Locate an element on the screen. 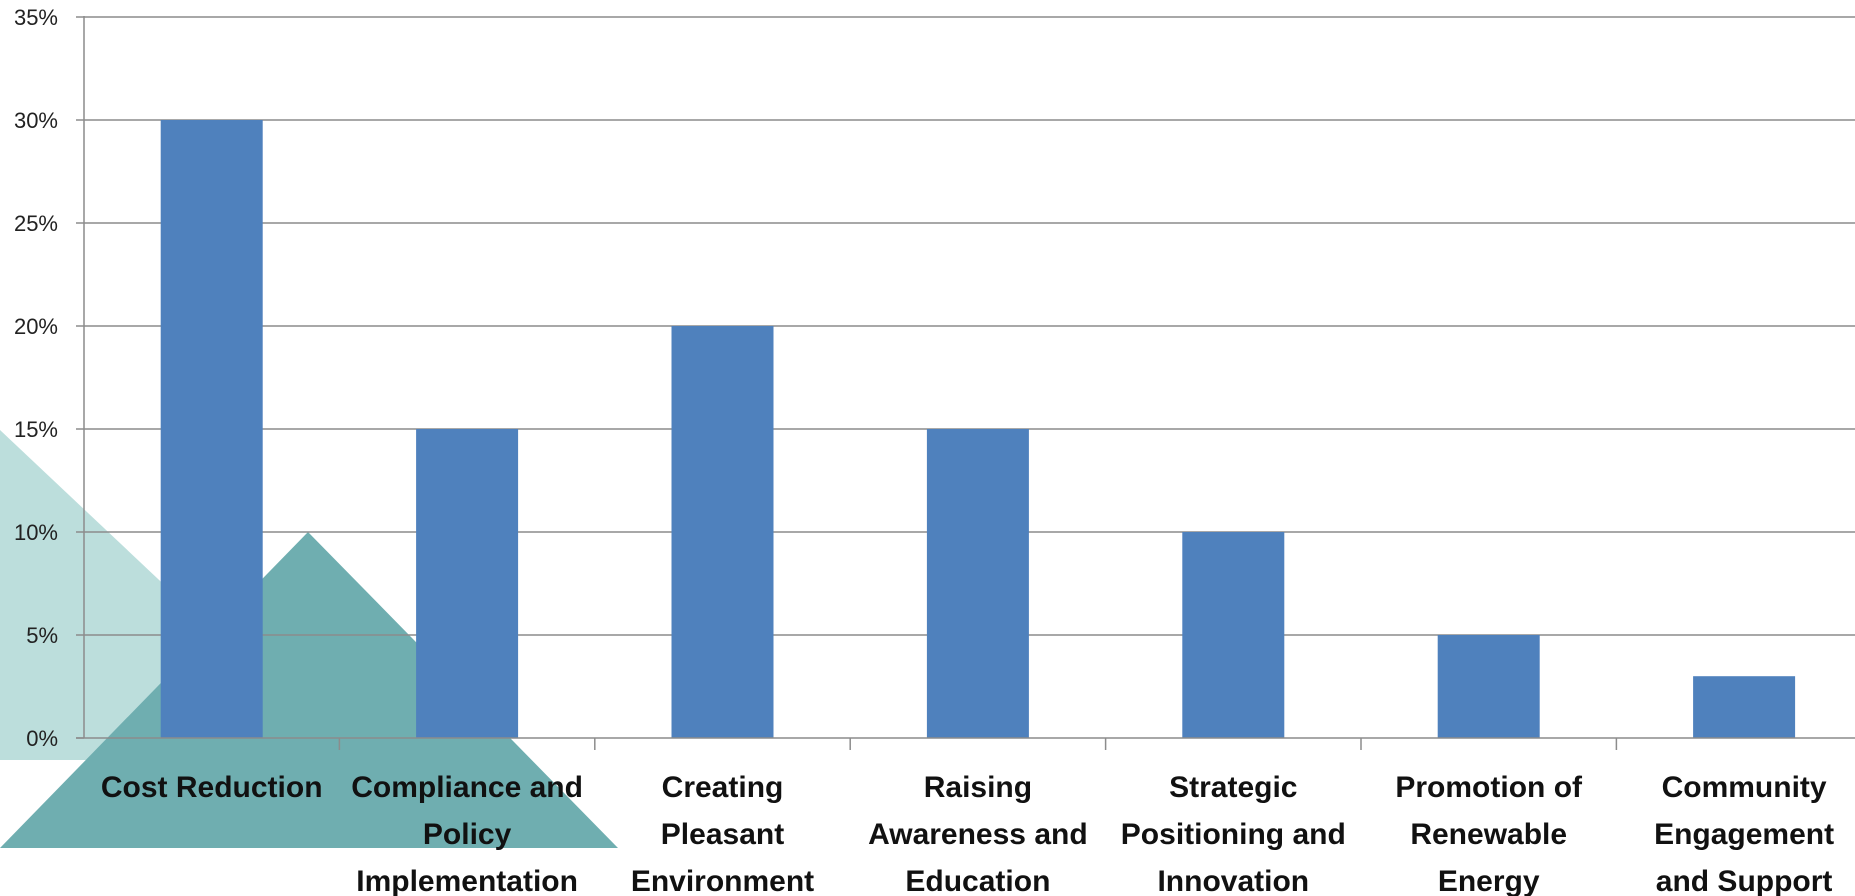 The width and height of the screenshot is (1855, 896). x-category-label-line: Education is located at coordinates (977, 880).